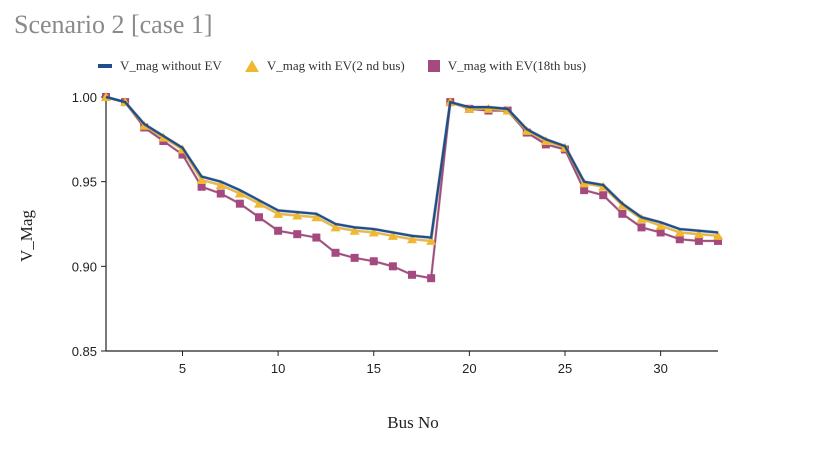  Describe the element at coordinates (335, 65) in the screenshot. I see `legend-label-ev-2nd-bus: V_mag with EV(2 nd bus)` at that location.